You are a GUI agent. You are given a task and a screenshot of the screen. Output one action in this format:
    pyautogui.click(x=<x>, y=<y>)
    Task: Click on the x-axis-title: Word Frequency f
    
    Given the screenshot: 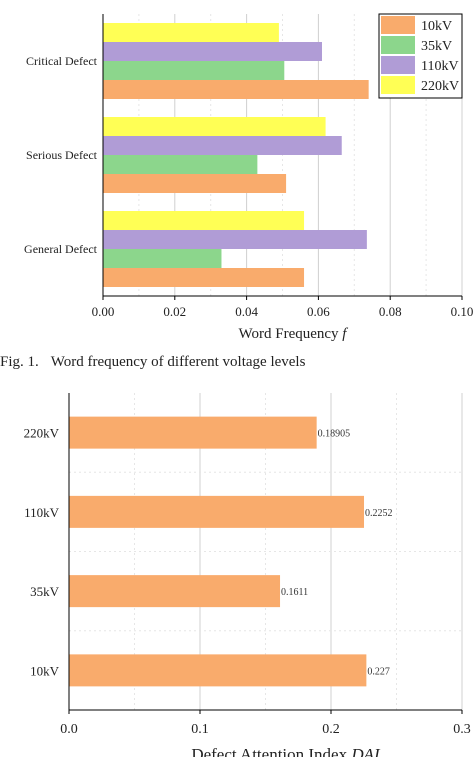 What is the action you would take?
    pyautogui.click(x=294, y=334)
    